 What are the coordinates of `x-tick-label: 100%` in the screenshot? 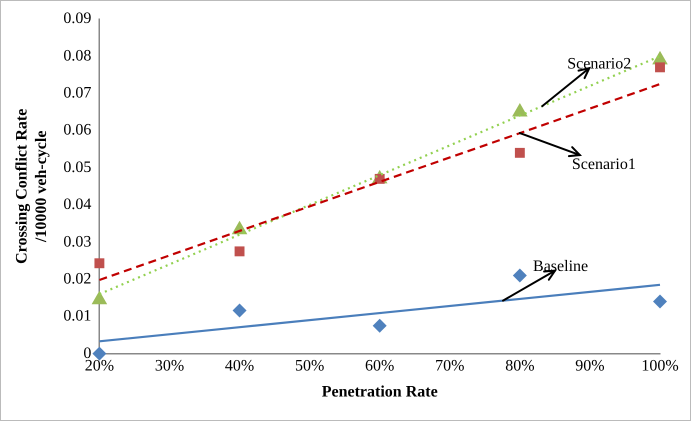 It's located at (660, 365).